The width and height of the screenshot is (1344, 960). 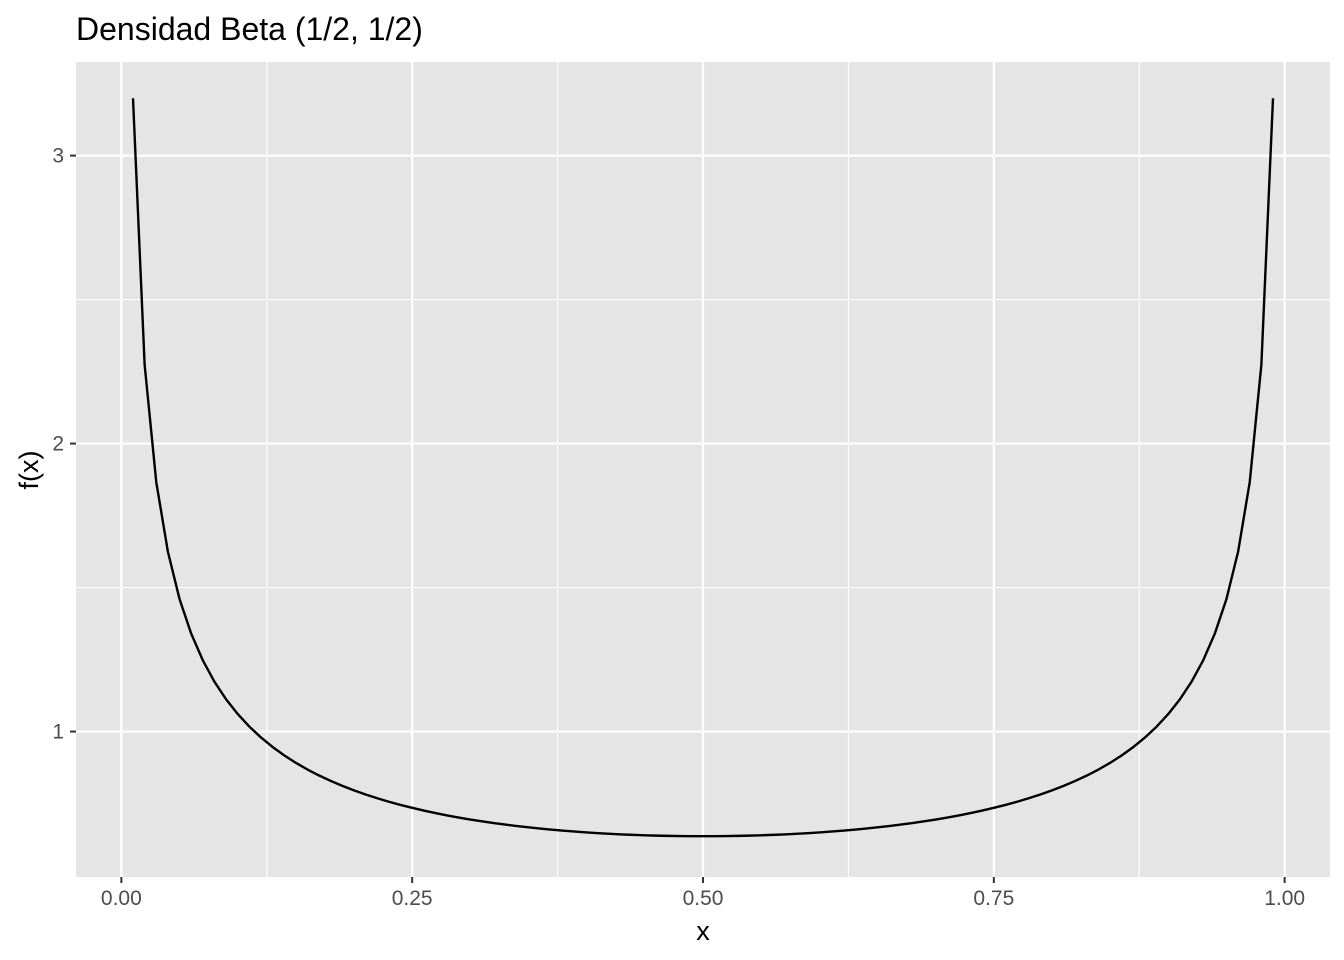 I want to click on x-axis-title: x, so click(x=703, y=931).